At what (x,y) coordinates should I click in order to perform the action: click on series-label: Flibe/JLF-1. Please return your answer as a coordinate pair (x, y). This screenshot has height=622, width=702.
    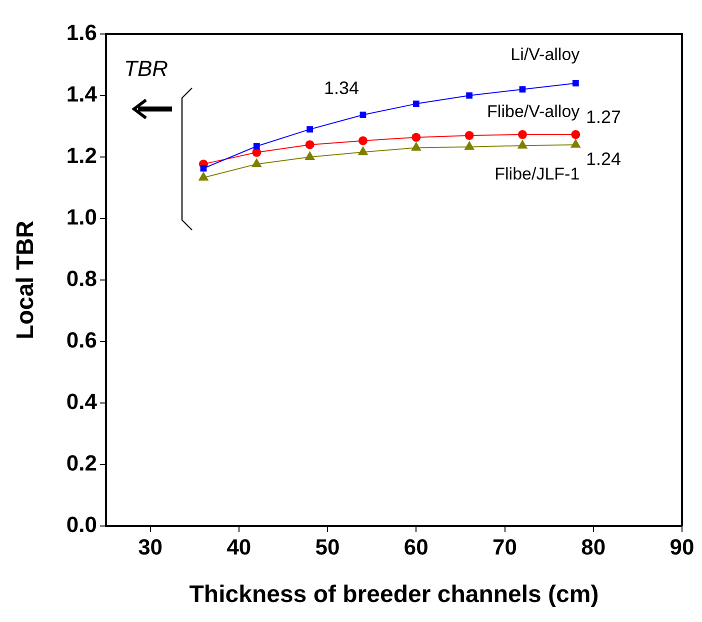
    Looking at the image, I should click on (537, 174).